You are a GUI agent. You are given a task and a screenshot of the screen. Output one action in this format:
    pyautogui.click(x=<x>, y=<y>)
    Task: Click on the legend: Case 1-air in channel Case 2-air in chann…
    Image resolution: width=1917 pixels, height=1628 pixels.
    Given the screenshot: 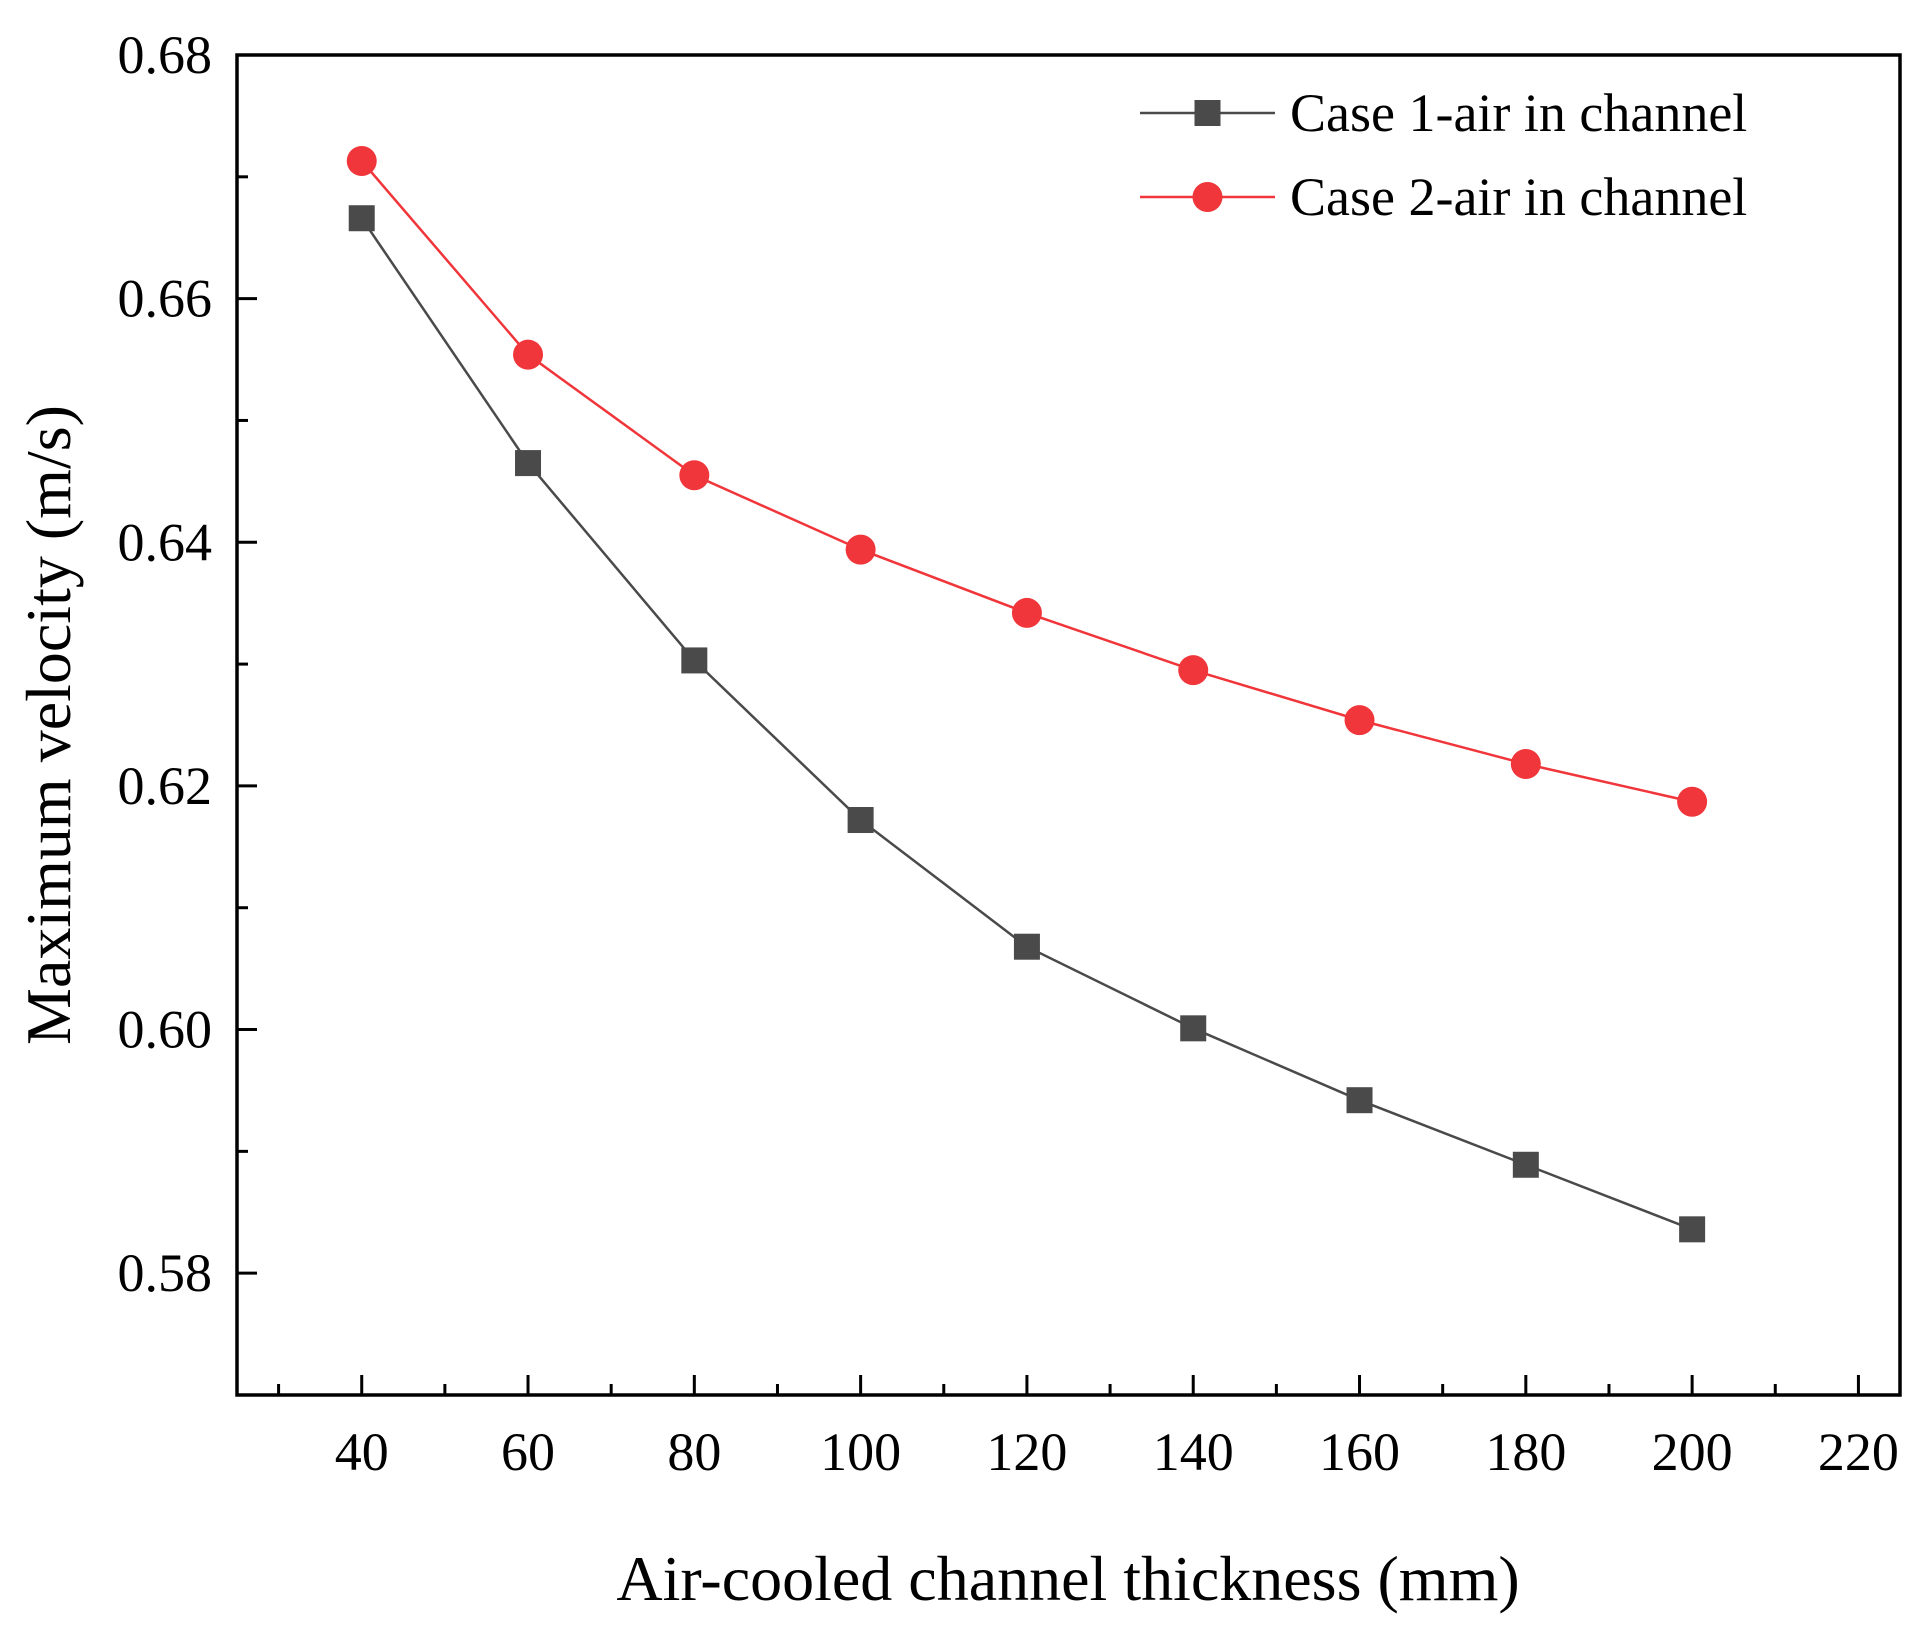 What is the action you would take?
    pyautogui.click(x=1443, y=155)
    